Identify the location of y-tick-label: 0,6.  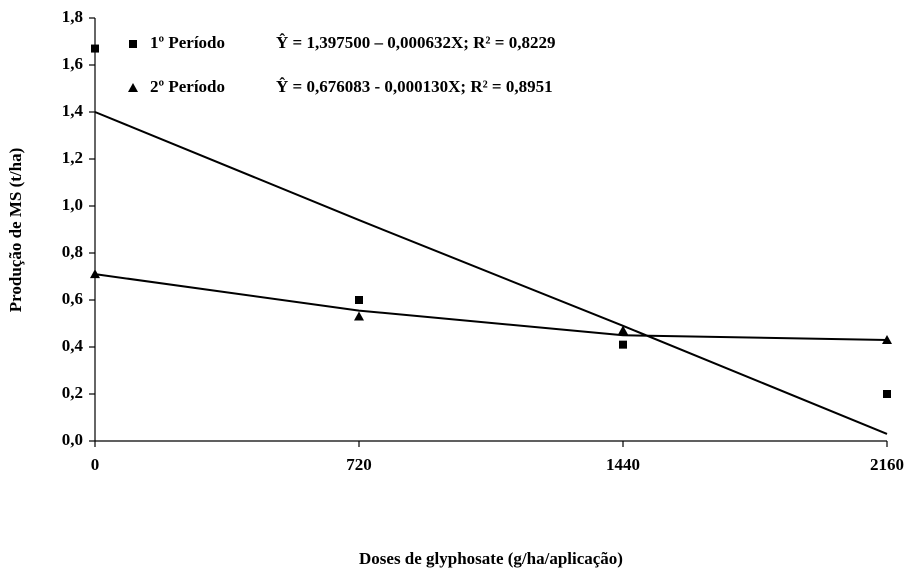
(72, 298).